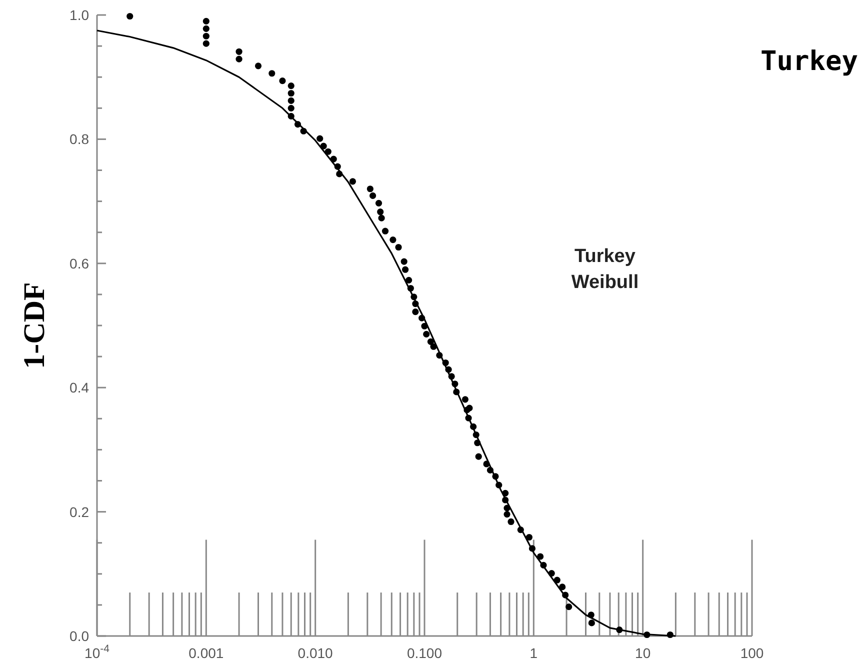  Describe the element at coordinates (809, 61) in the screenshot. I see `text: Turkey` at that location.